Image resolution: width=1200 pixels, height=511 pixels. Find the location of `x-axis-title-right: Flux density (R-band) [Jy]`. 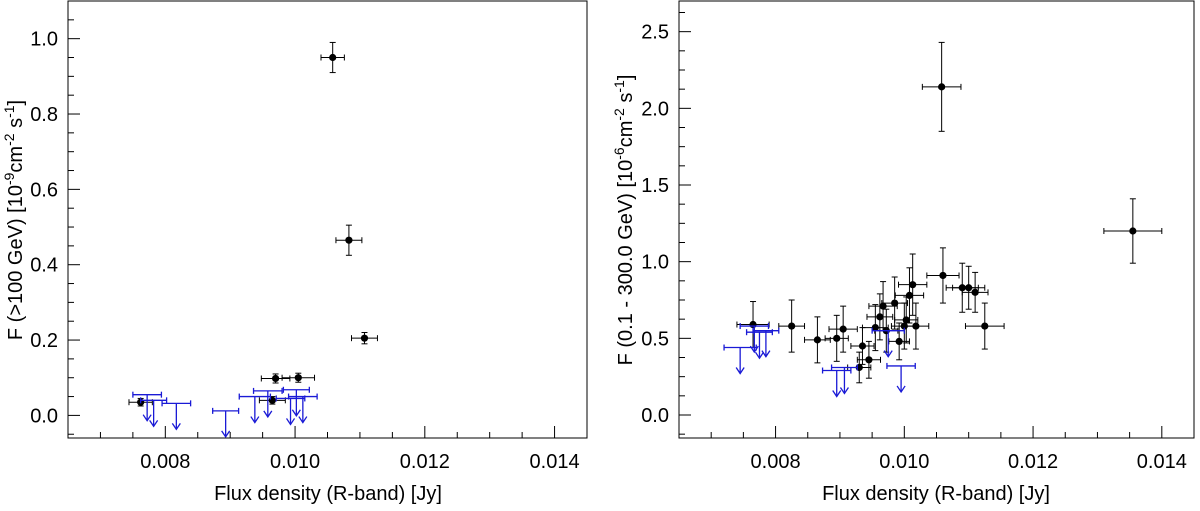

x-axis-title-right: Flux density (R-band) [Jy] is located at coordinates (936, 494).